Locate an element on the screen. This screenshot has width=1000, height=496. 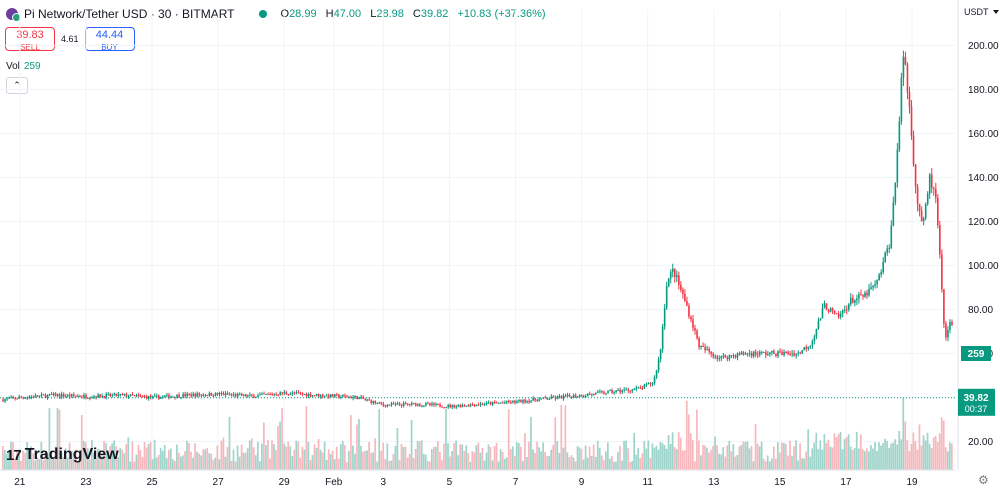
y-tick-label: 120.00 is located at coordinates (983, 222).